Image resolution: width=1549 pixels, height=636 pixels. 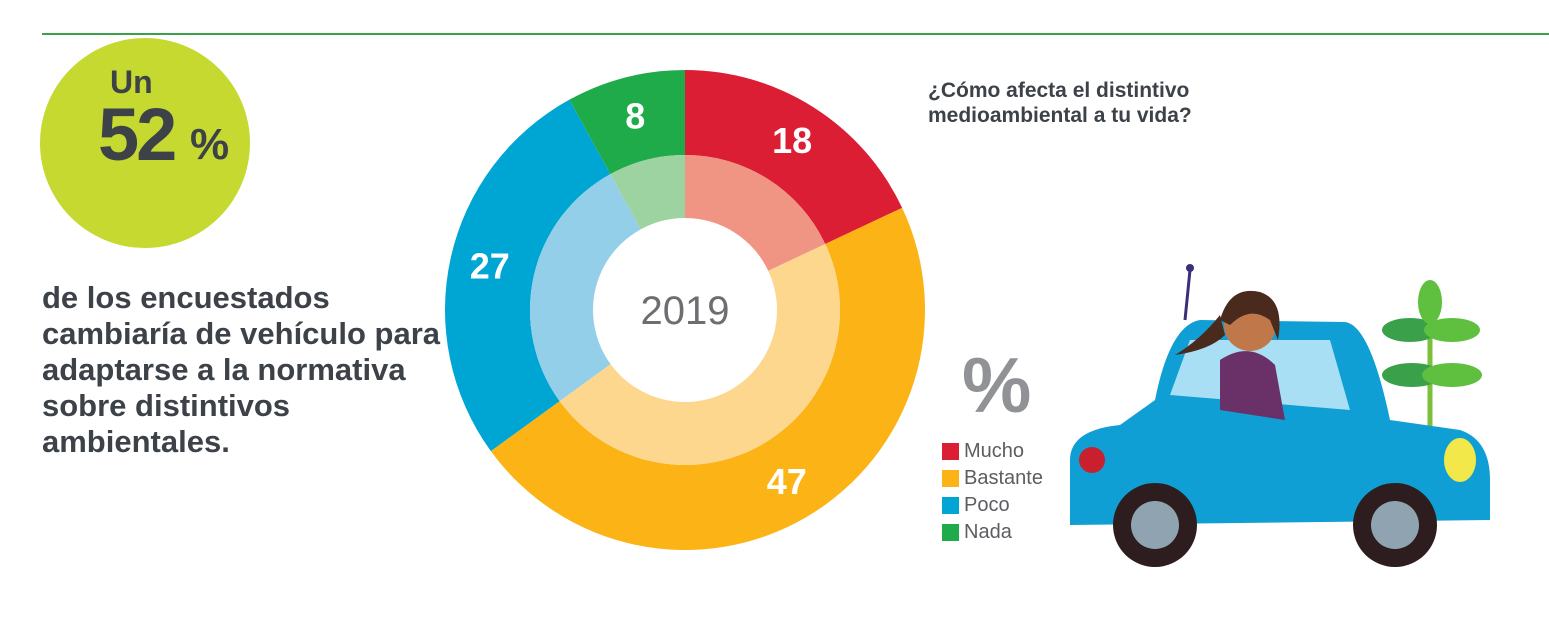 I want to click on center-label: 2019, so click(x=685, y=311).